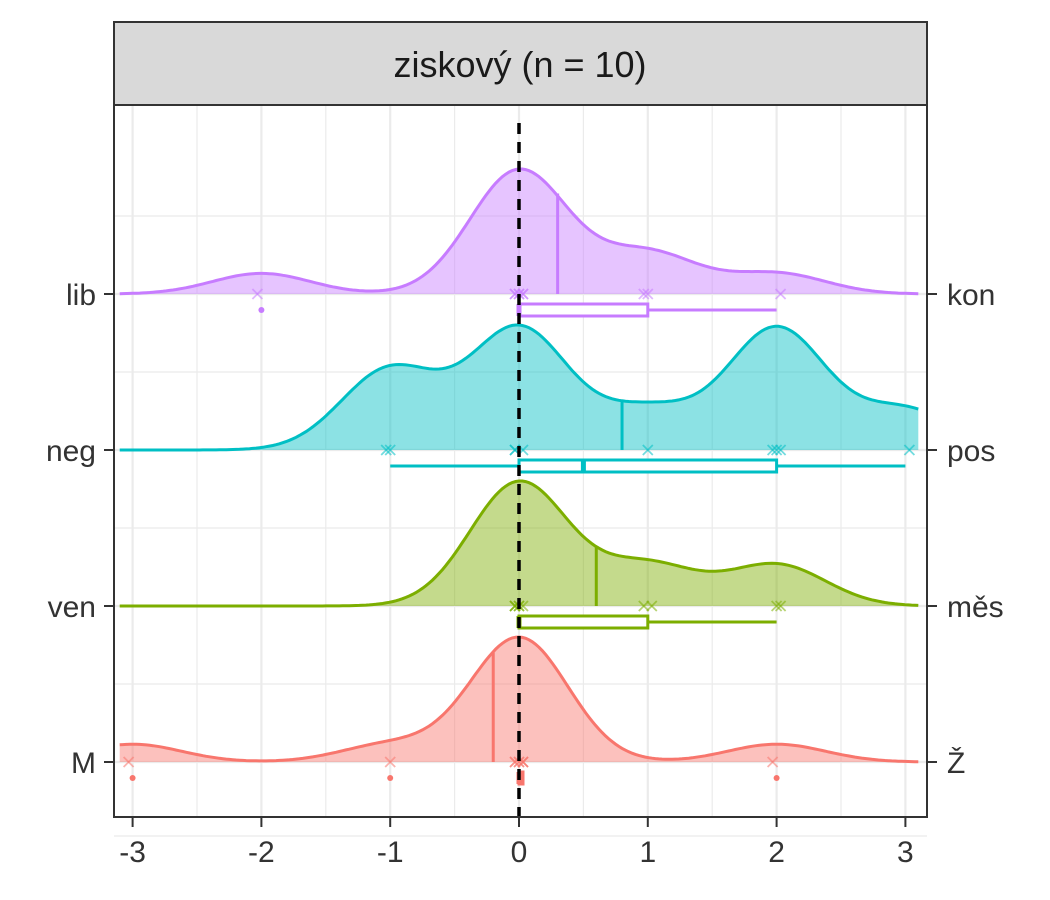 The width and height of the screenshot is (1050, 900). What do you see at coordinates (71, 451) in the screenshot?
I see `y-label-left: neg` at bounding box center [71, 451].